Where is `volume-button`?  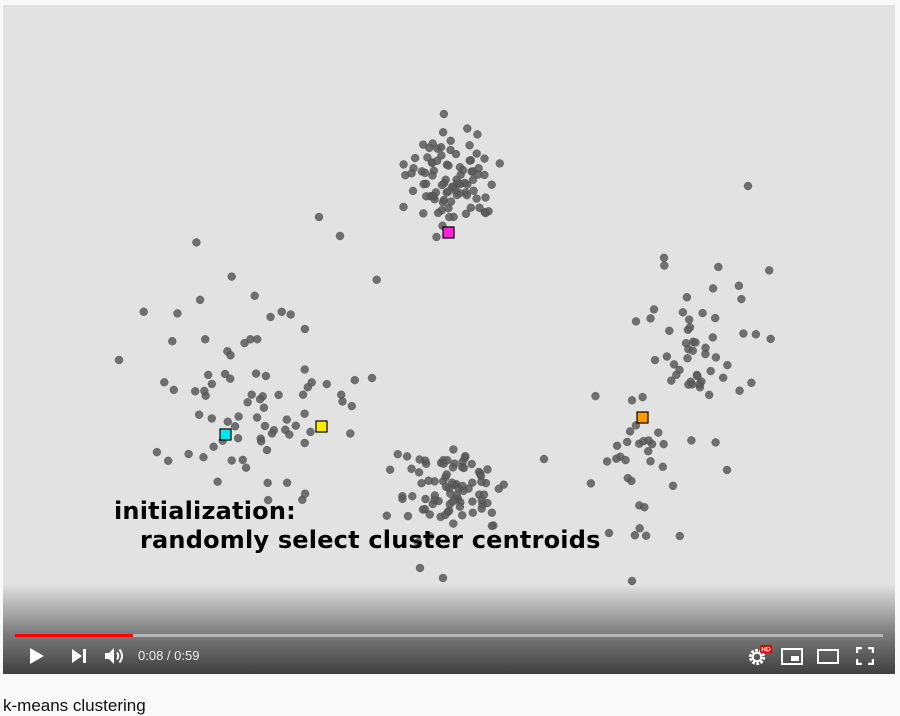 volume-button is located at coordinates (115, 656).